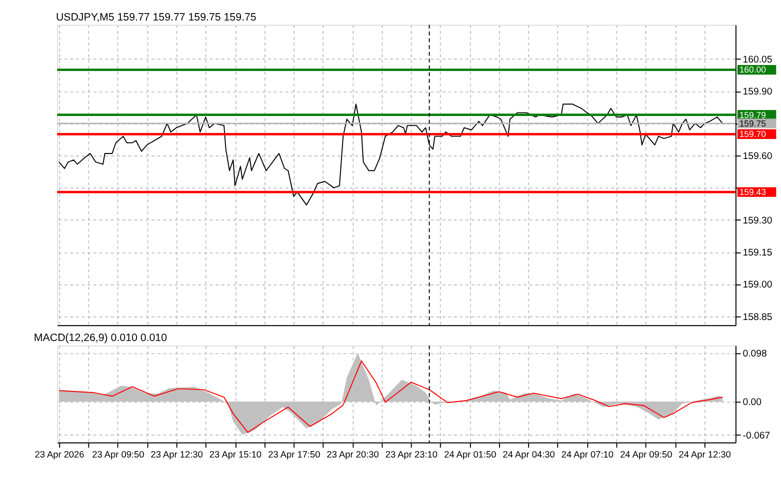 The height and width of the screenshot is (489, 781). Describe the element at coordinates (528, 454) in the screenshot. I see `x-tick-label: 24 Apr 04:30` at that location.